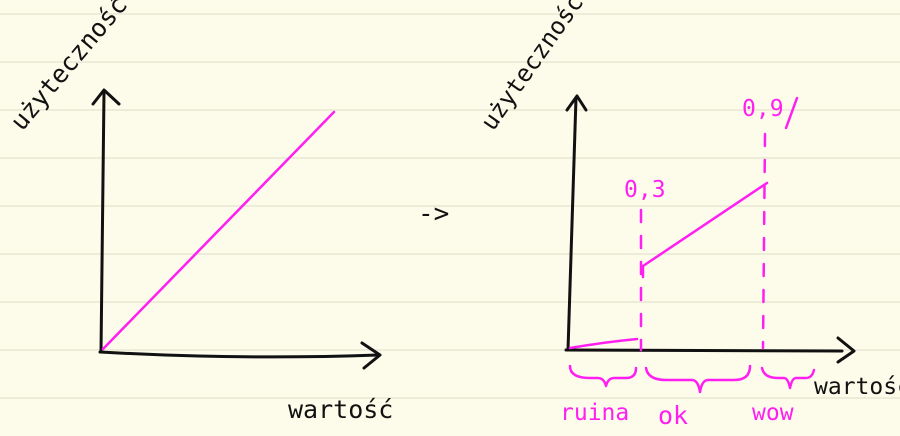 This screenshot has height=436, width=900. Describe the element at coordinates (106, 97) in the screenshot. I see `left-y-arrowhead` at that location.